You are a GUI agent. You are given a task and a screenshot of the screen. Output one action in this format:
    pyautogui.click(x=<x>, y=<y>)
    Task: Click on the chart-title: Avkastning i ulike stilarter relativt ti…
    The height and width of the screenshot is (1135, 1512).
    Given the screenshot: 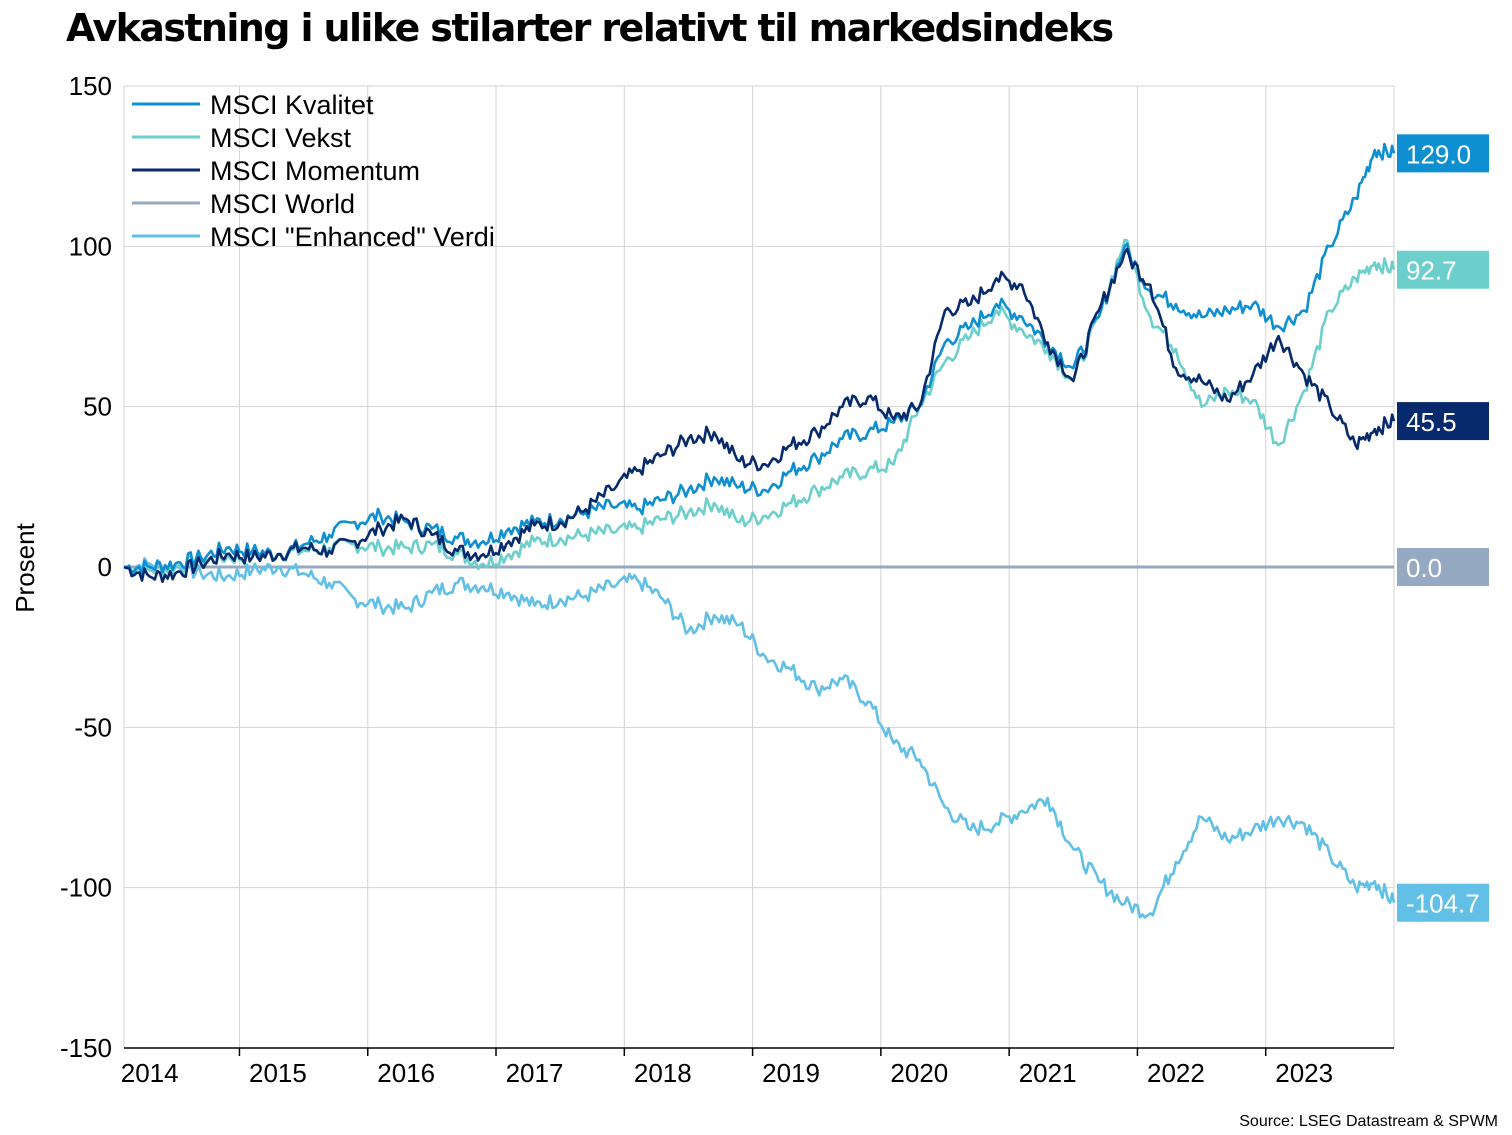 What is the action you would take?
    pyautogui.click(x=590, y=28)
    